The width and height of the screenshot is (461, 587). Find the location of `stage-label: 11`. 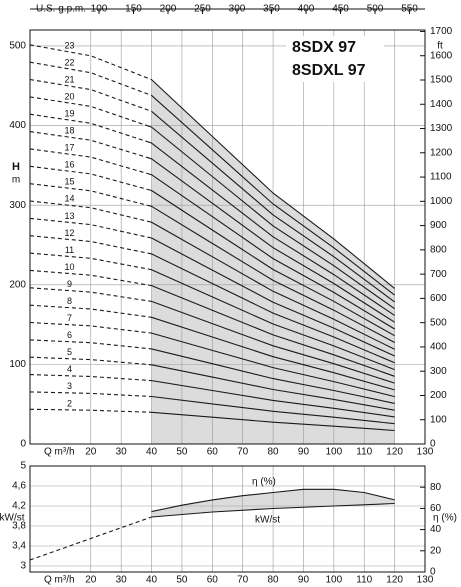

stage-label: 11 is located at coordinates (69, 250).